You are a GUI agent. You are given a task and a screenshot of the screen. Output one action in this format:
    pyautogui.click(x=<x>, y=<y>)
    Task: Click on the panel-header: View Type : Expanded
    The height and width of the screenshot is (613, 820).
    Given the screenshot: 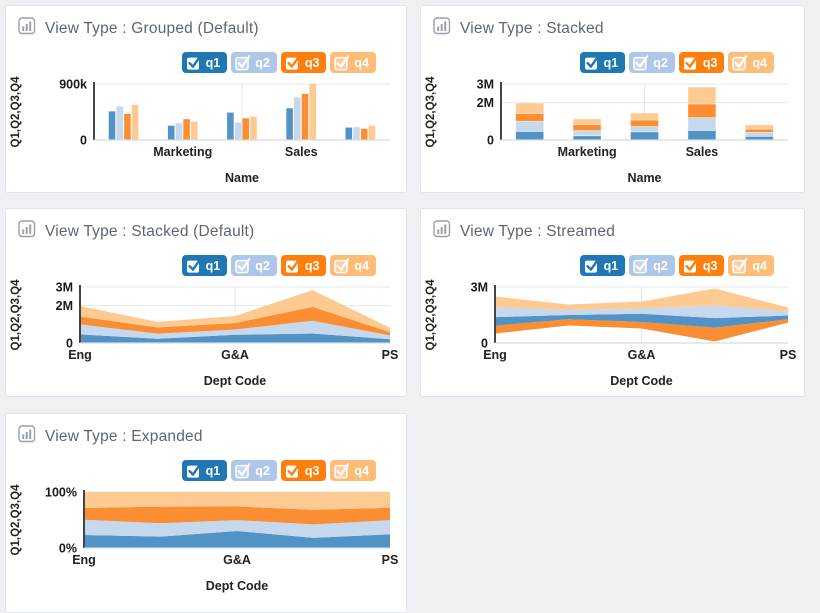 What is the action you would take?
    pyautogui.click(x=110, y=436)
    